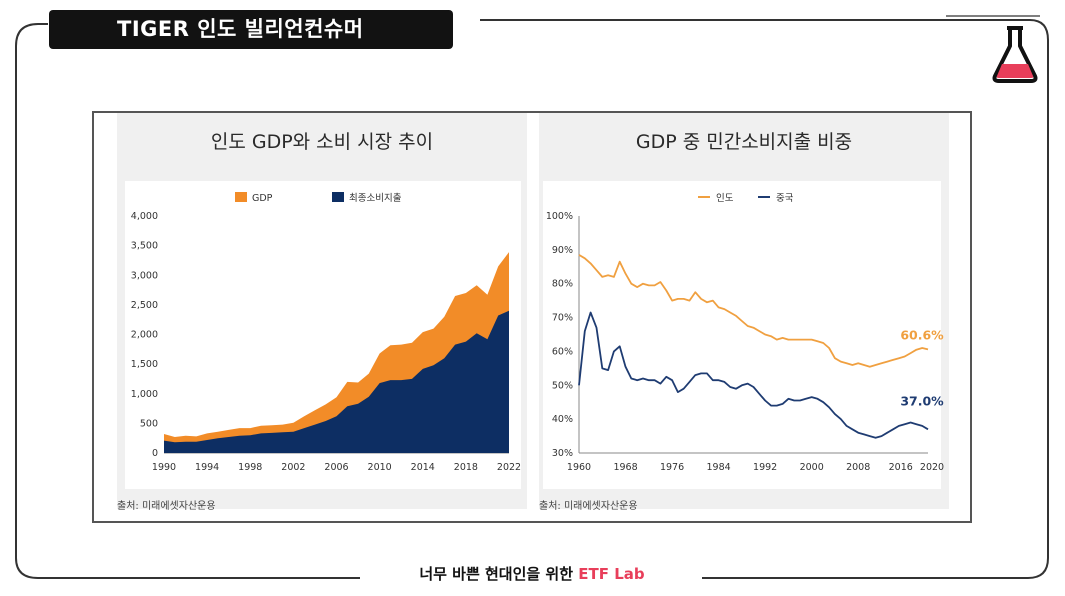 Image resolution: width=1065 pixels, height=596 pixels. What do you see at coordinates (251, 29) in the screenshot?
I see `page-title: TIGER 인도 빌리언컨슈머` at bounding box center [251, 29].